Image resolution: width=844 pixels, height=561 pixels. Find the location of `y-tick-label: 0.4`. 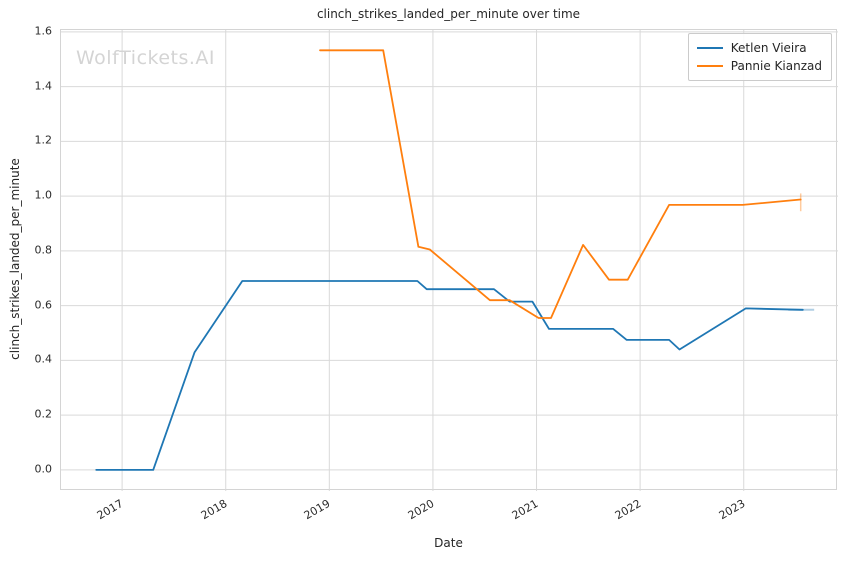

y-tick-label: 0.4 is located at coordinates (43, 359).